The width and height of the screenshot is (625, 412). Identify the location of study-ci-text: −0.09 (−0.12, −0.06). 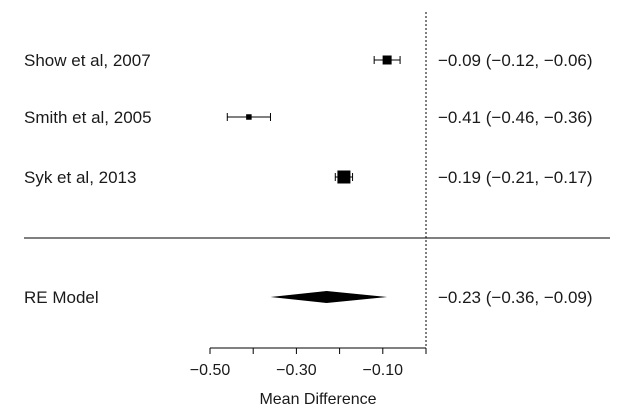
(515, 60).